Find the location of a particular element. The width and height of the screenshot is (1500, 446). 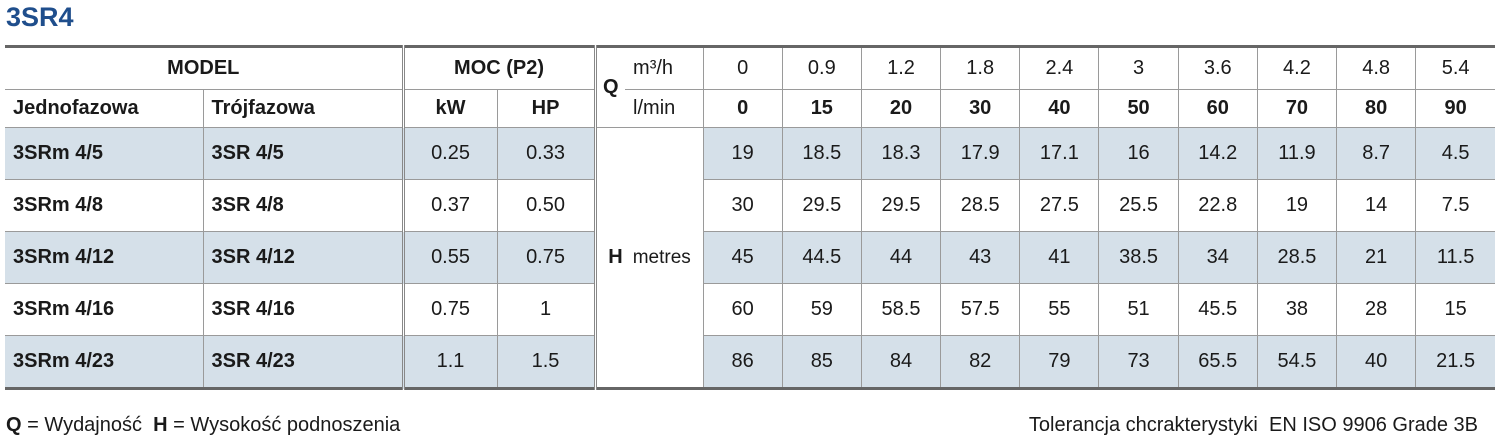

value-cell: 59 is located at coordinates (821, 309).